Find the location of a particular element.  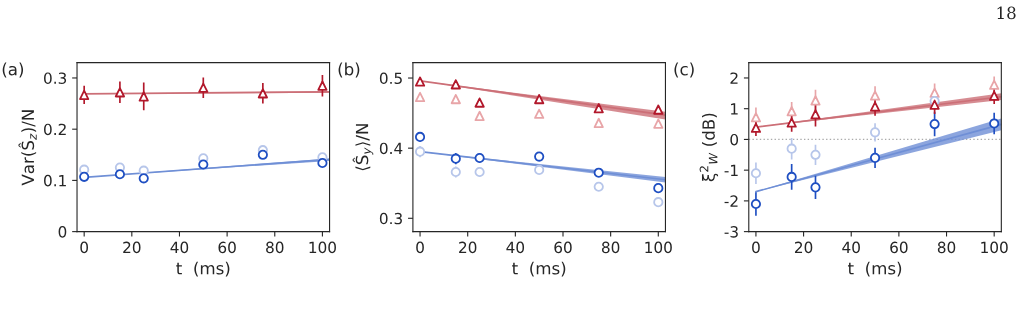

y-axis-title: ⟨Ŝ$_{y}$⟩/N is located at coordinates (363, 147).